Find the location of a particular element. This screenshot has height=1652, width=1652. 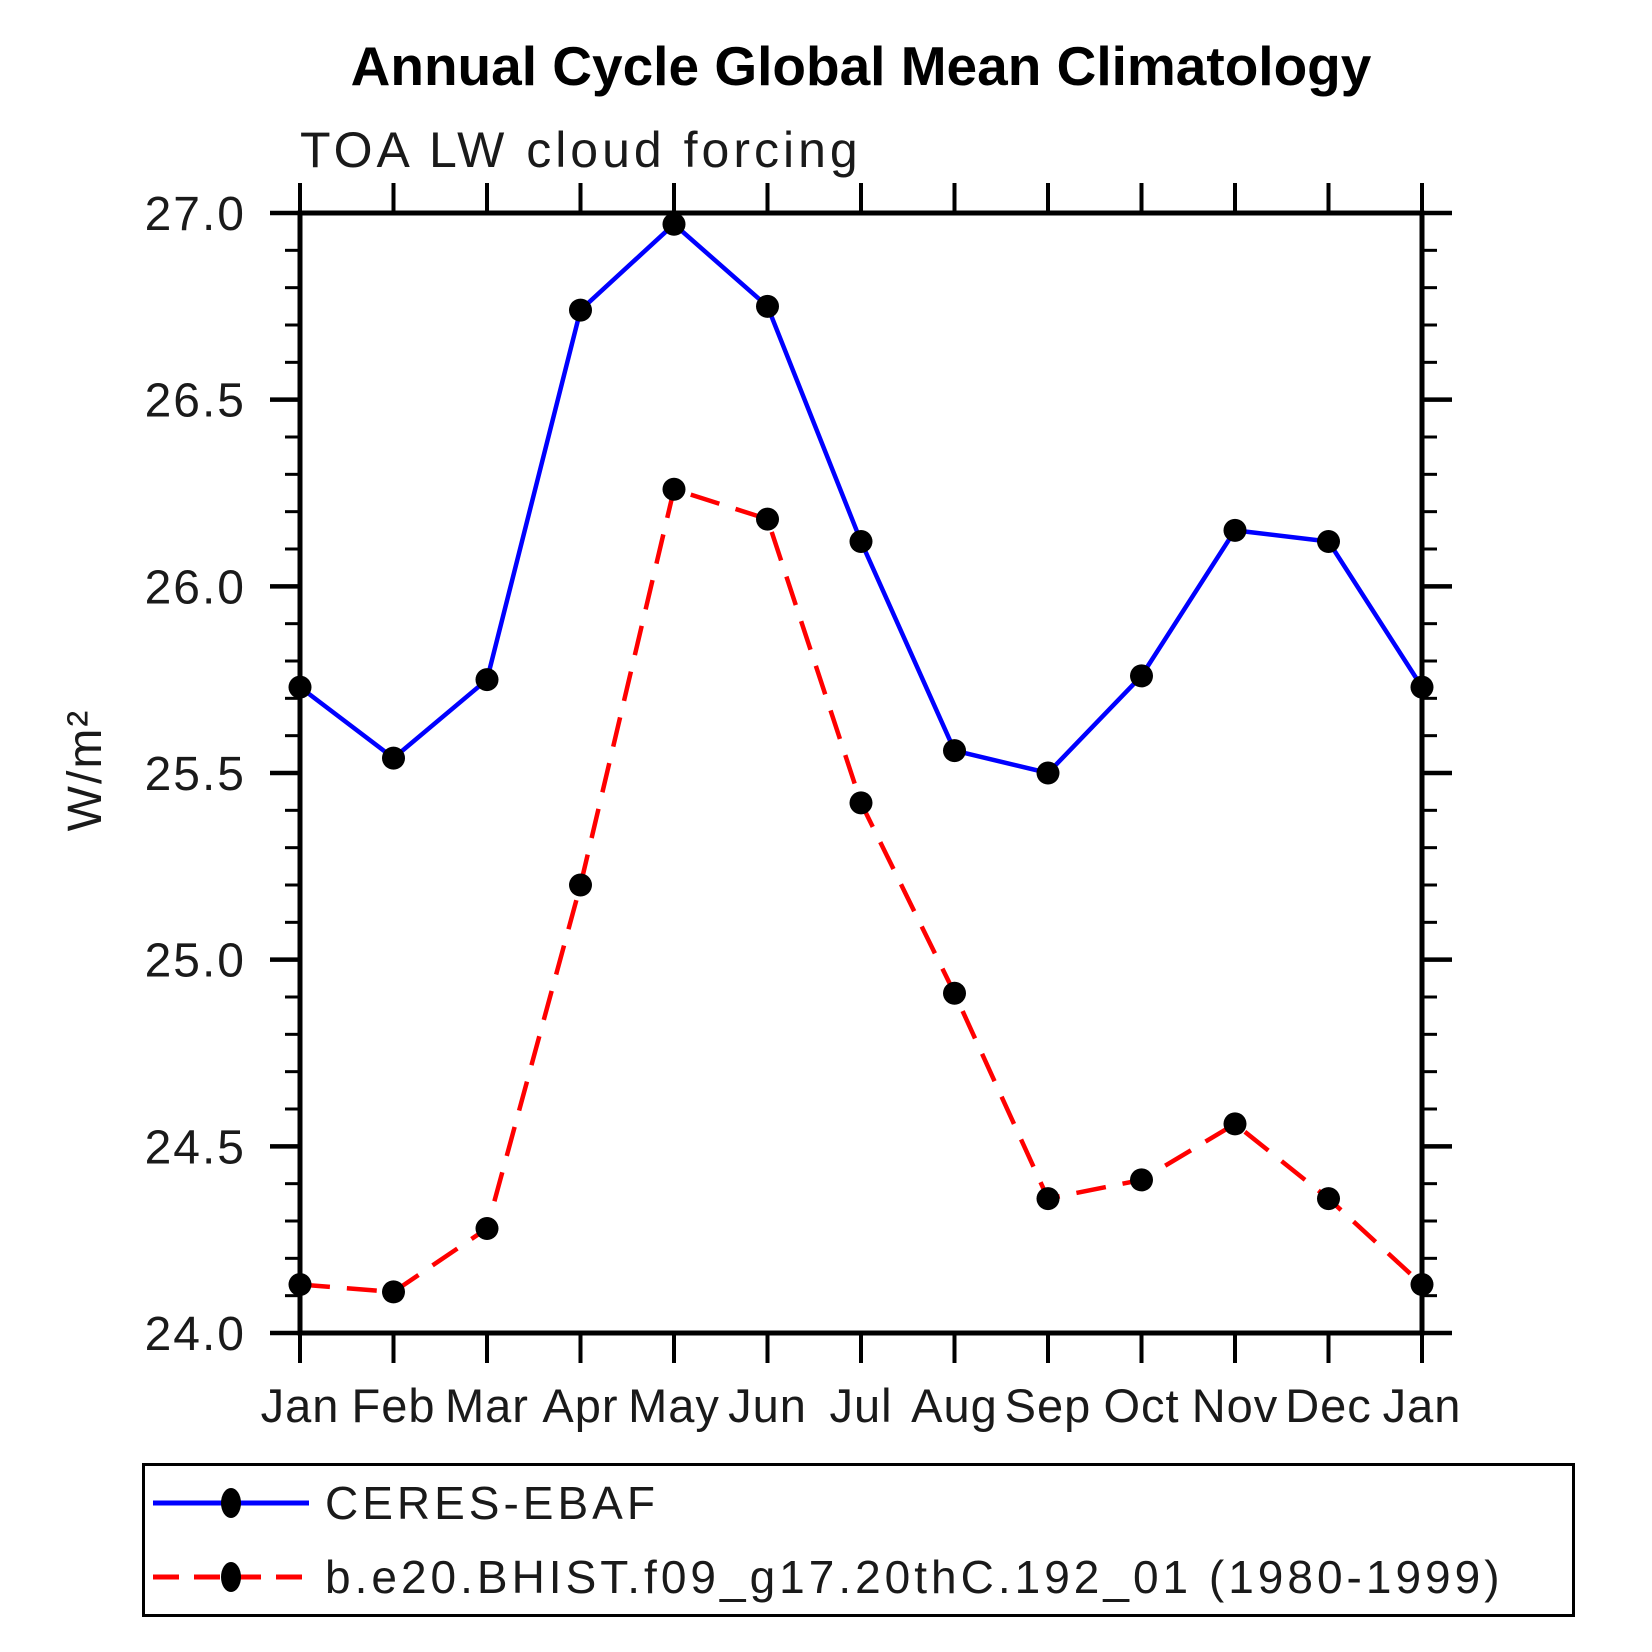

y-tick-label: 25.0 is located at coordinates (195, 961).